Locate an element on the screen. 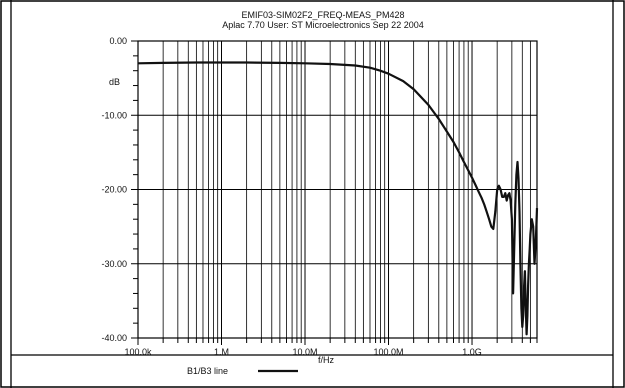 Image resolution: width=625 pixels, height=388 pixels. y-tick-label: -30.00 is located at coordinates (114, 264).